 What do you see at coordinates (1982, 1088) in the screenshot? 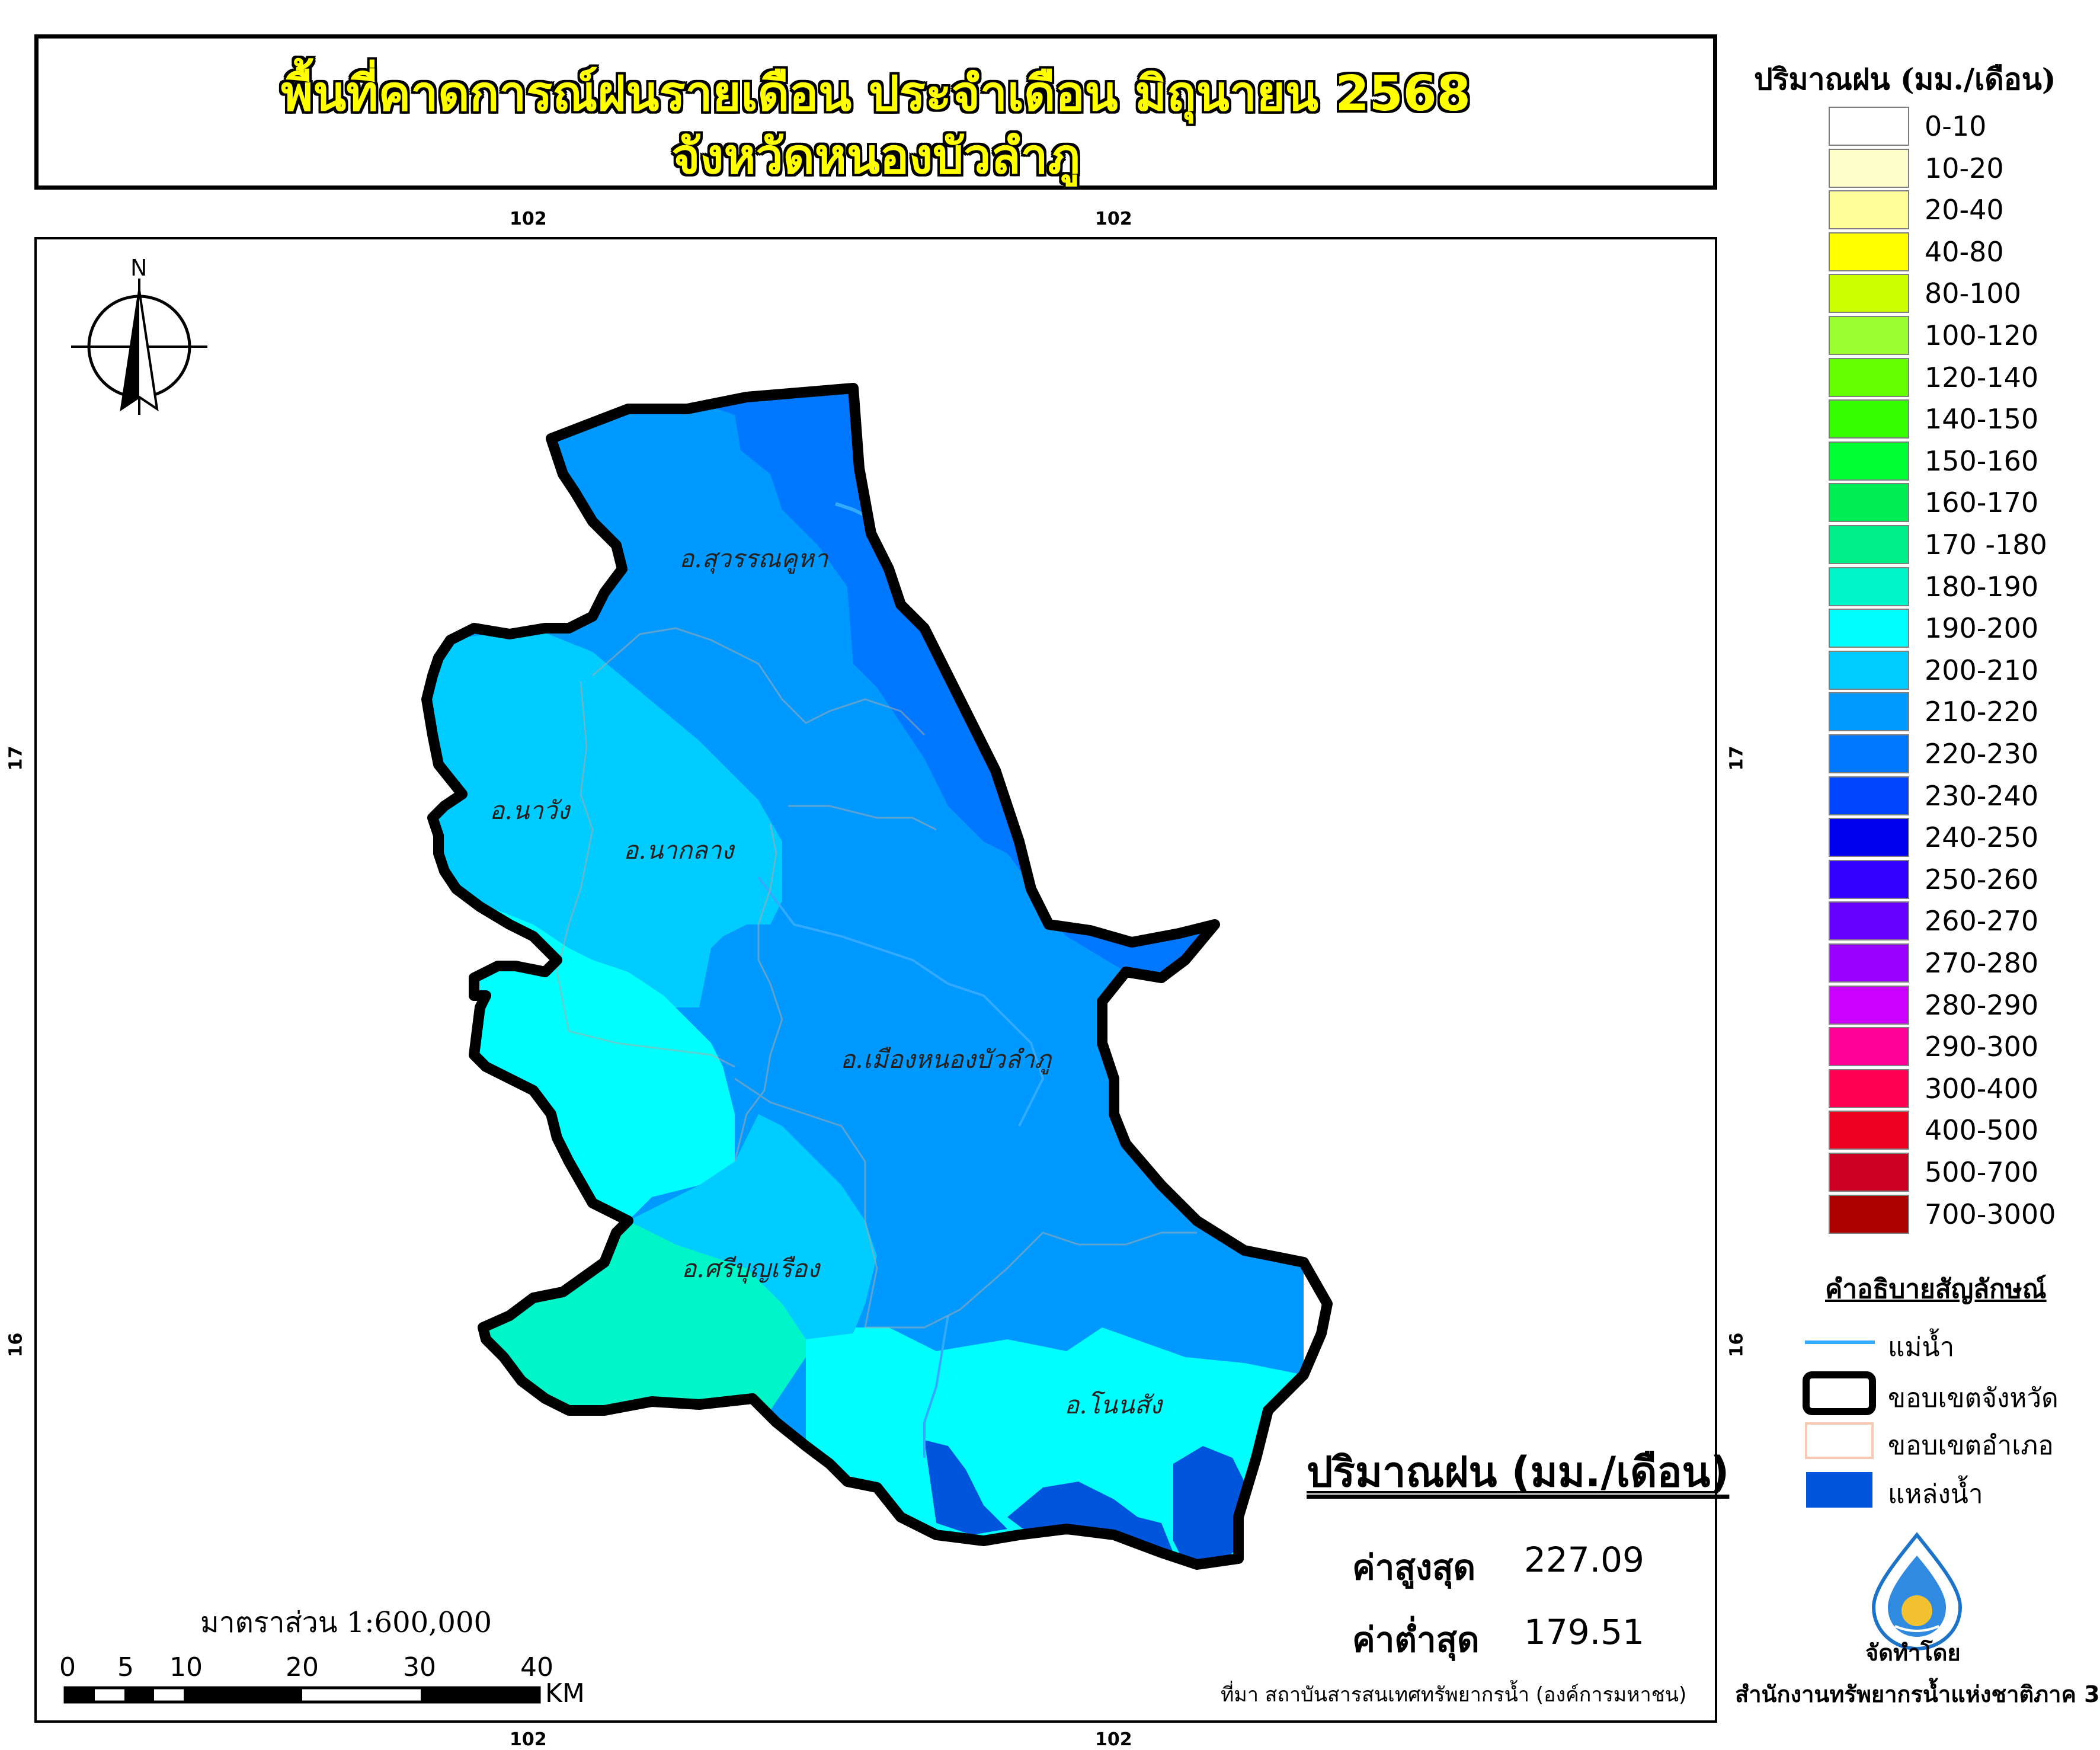
I see `legend-label: 300-400` at bounding box center [1982, 1088].